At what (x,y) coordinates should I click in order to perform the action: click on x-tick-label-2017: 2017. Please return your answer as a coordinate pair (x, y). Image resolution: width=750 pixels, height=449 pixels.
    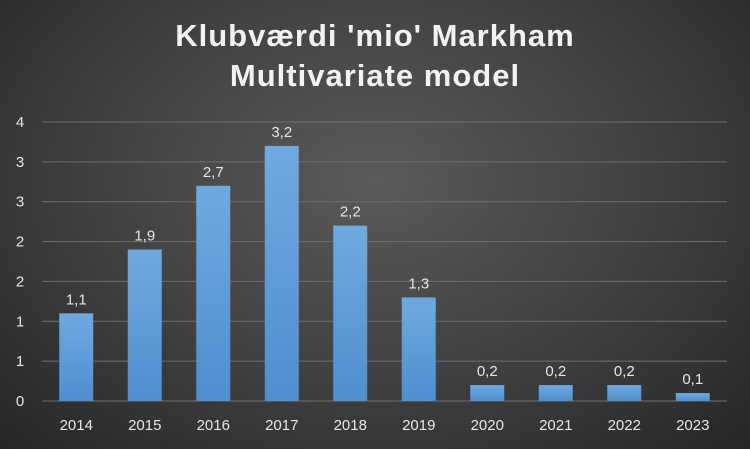
    Looking at the image, I should click on (281, 425).